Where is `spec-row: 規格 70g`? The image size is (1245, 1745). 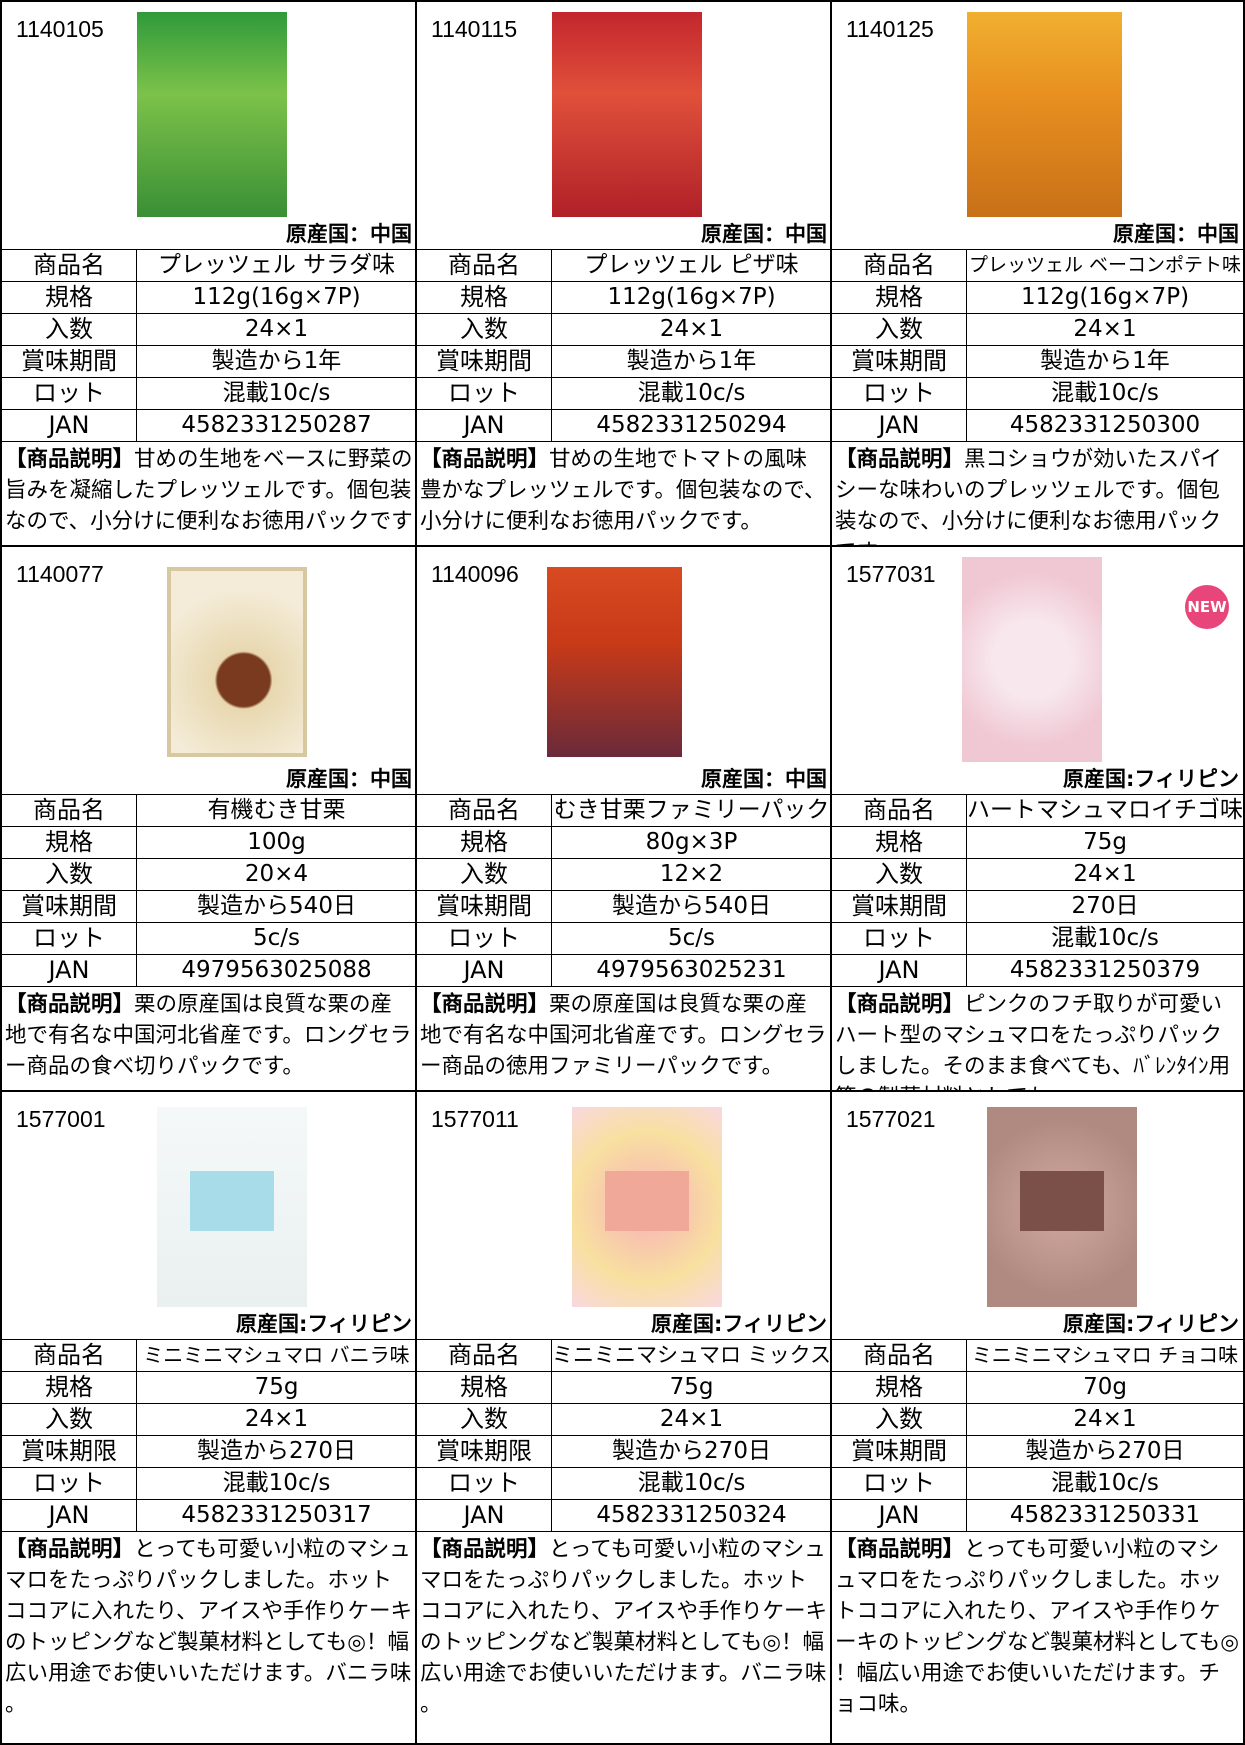 spec-row: 規格 70g is located at coordinates (1037, 1387).